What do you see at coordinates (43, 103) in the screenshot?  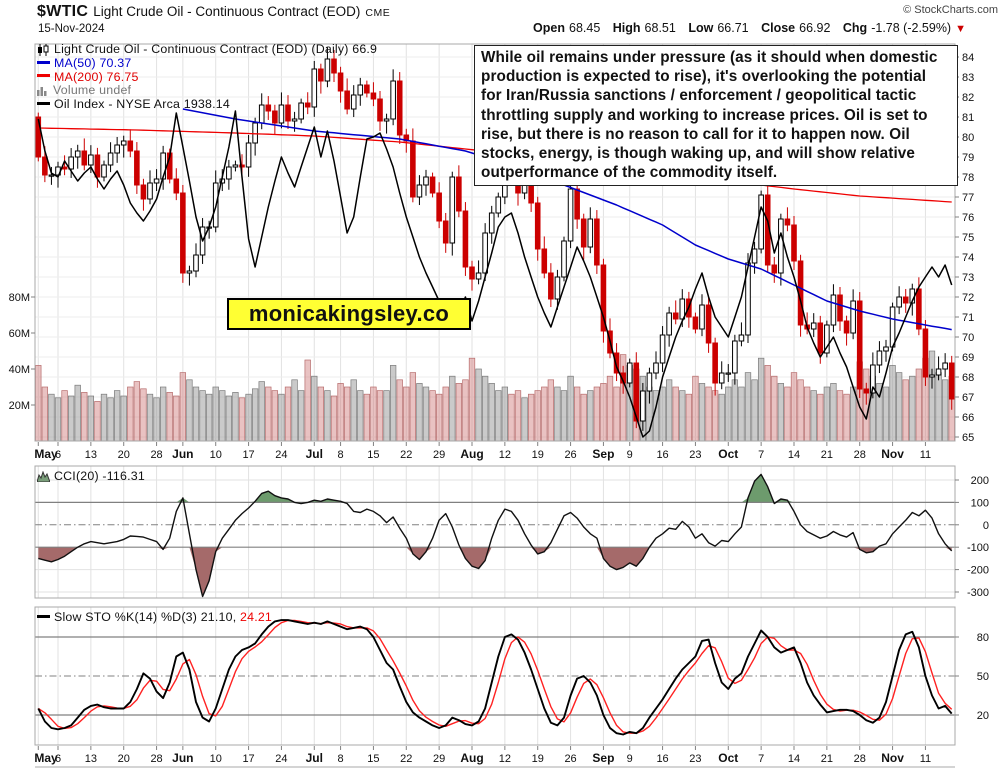 I see `oil-index-line-icon` at bounding box center [43, 103].